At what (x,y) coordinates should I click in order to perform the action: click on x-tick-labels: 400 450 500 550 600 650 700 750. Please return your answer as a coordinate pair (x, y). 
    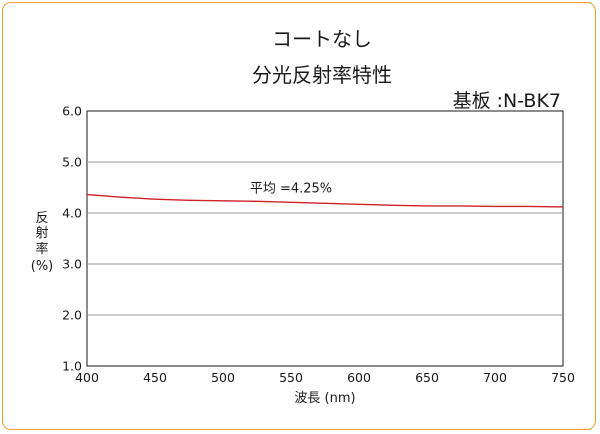
    Looking at the image, I should click on (325, 377).